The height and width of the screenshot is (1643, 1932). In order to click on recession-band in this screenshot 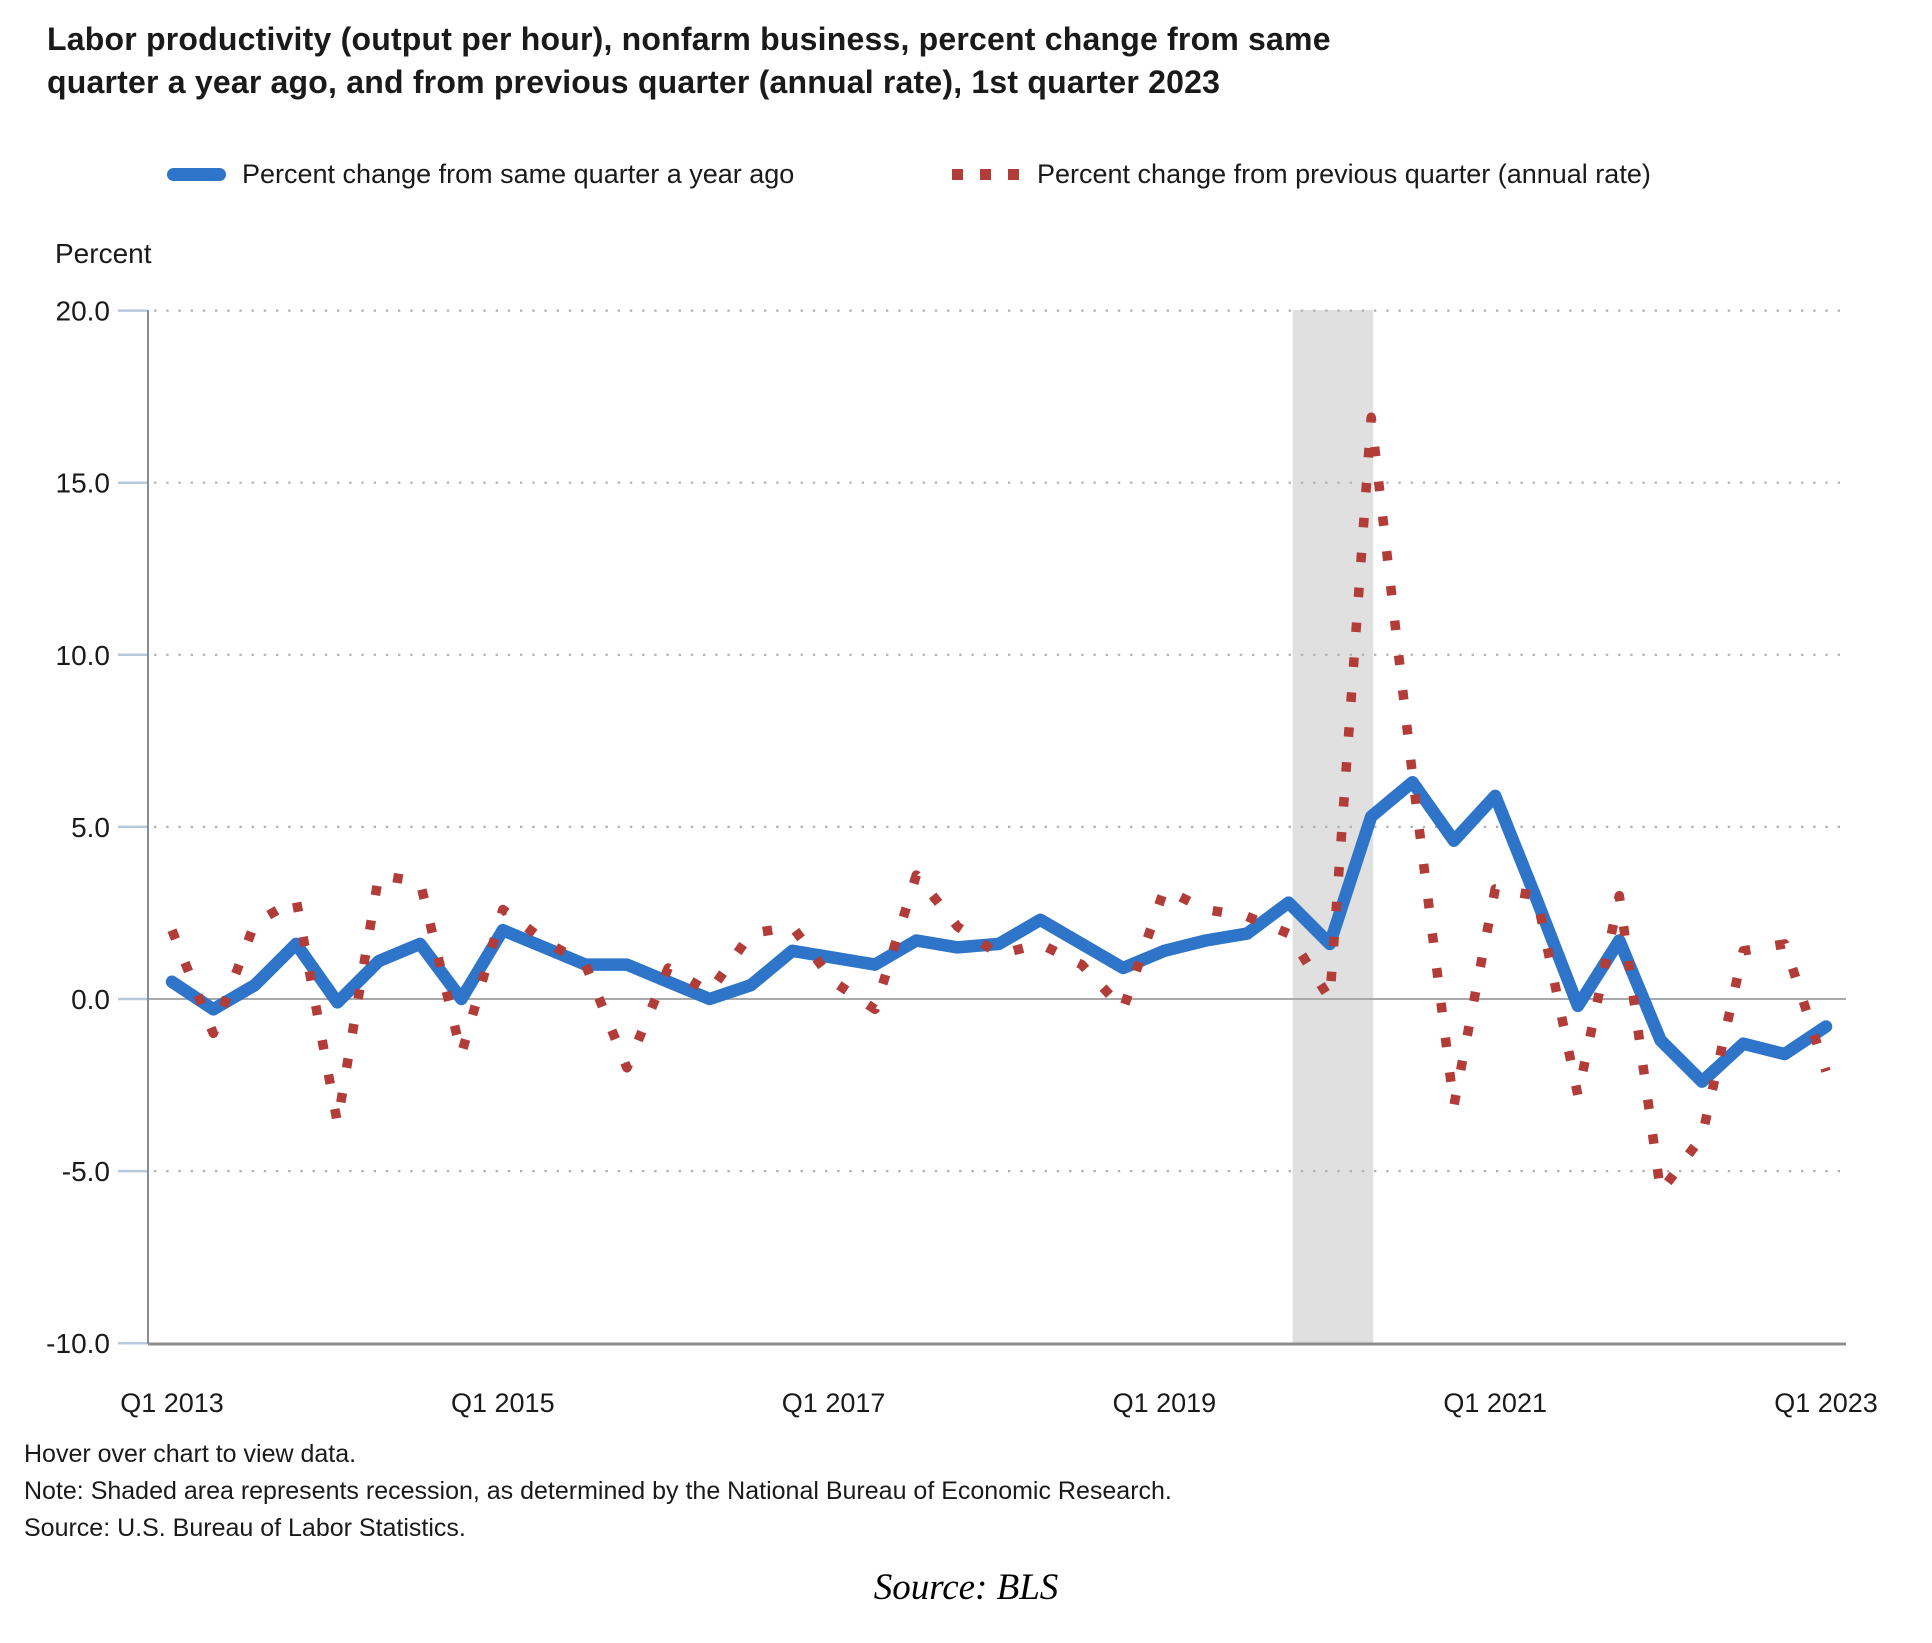, I will do `click(1333, 827)`.